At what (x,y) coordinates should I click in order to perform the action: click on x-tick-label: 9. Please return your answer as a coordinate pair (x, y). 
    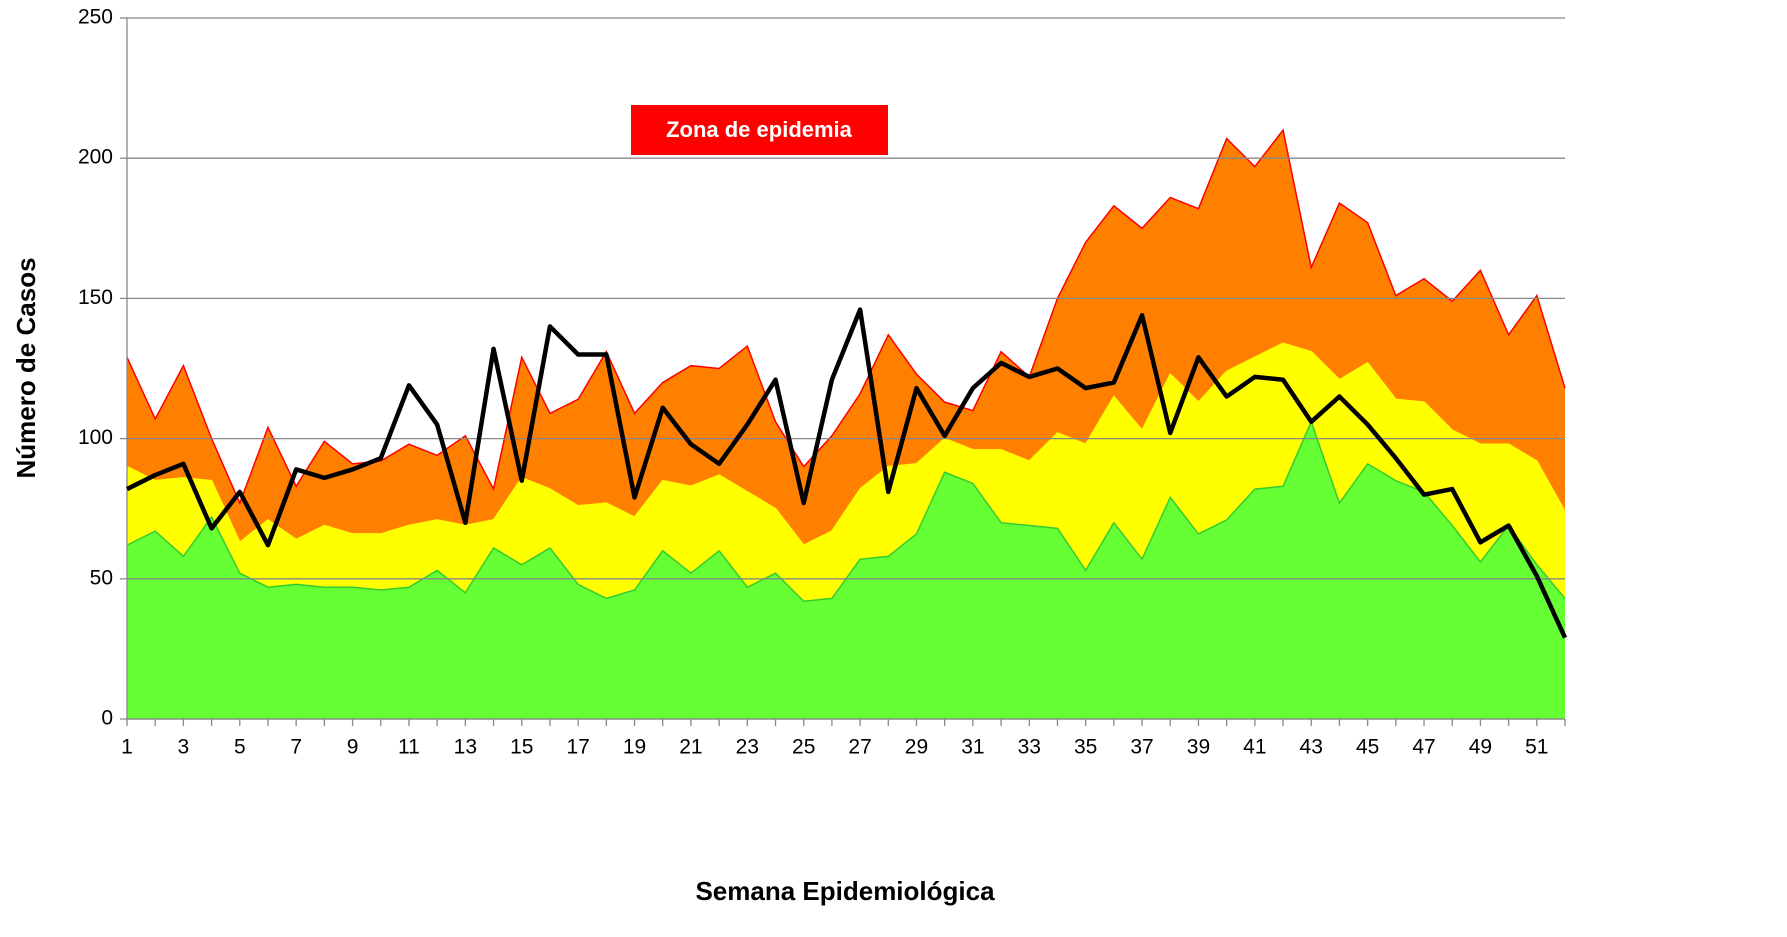
    Looking at the image, I should click on (353, 747).